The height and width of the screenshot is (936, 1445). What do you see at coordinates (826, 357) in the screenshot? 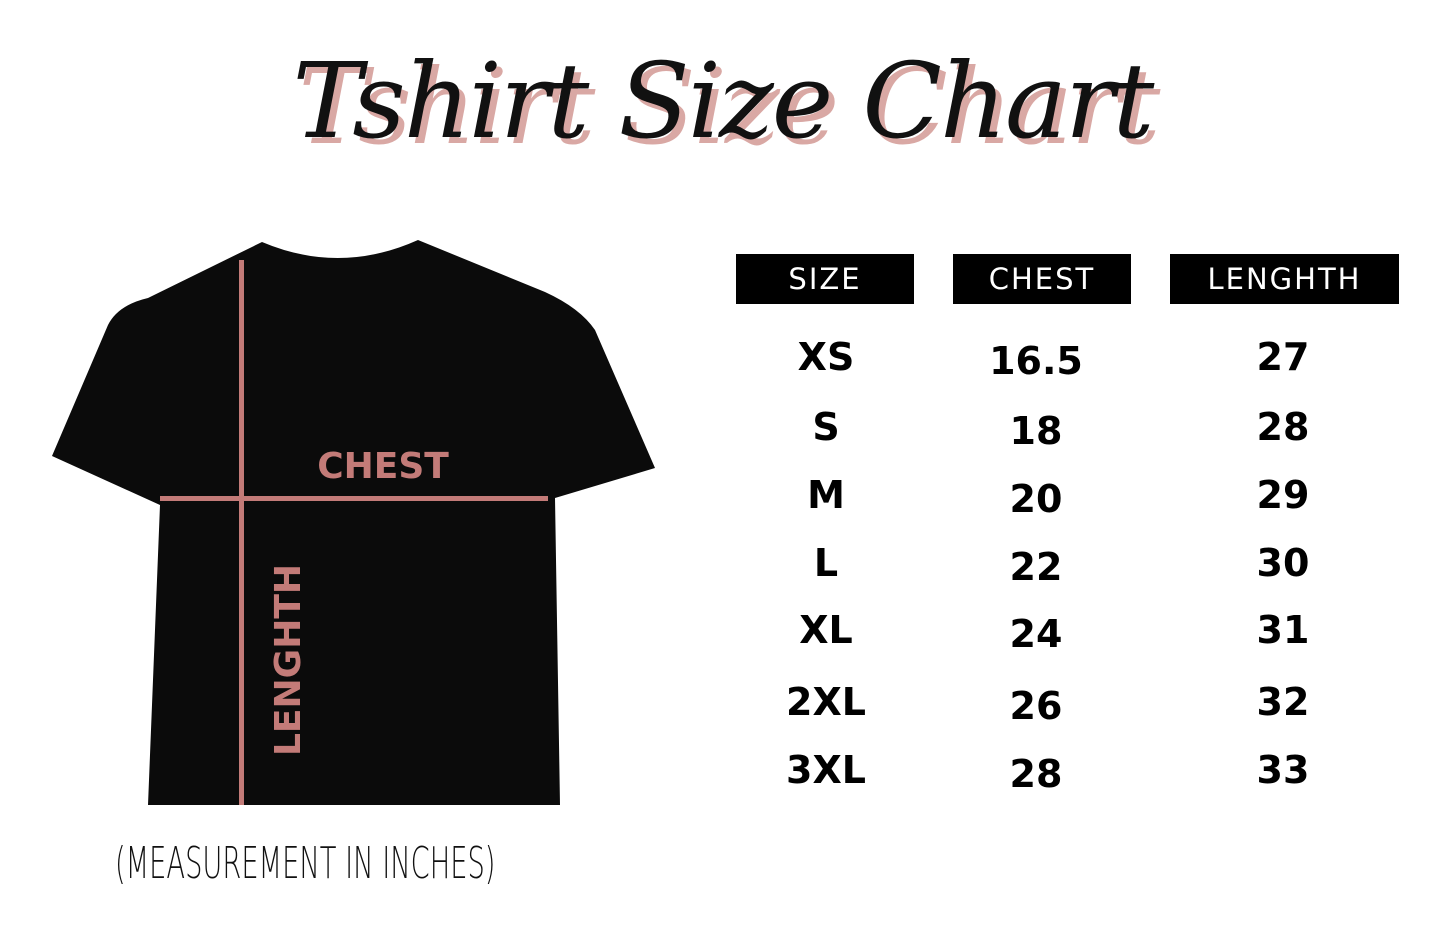
I see `size-cell: XS` at bounding box center [826, 357].